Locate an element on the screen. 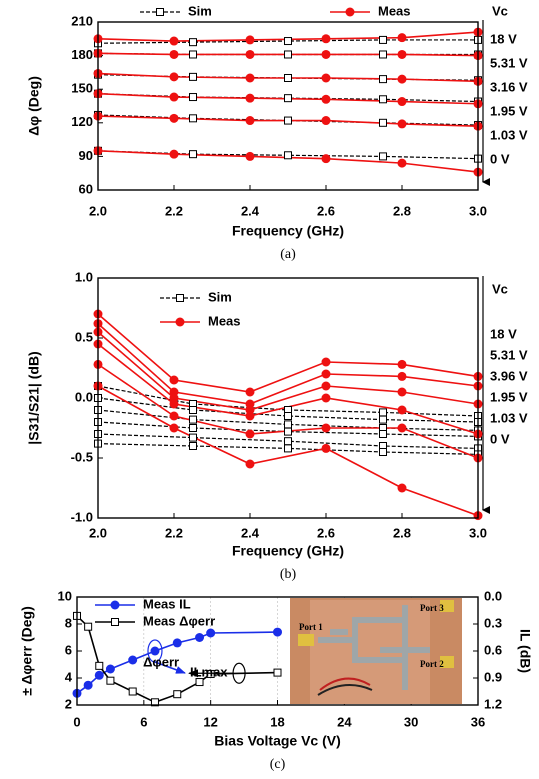 This screenshot has width=539, height=779. curve-label: 1.95 V is located at coordinates (509, 110).